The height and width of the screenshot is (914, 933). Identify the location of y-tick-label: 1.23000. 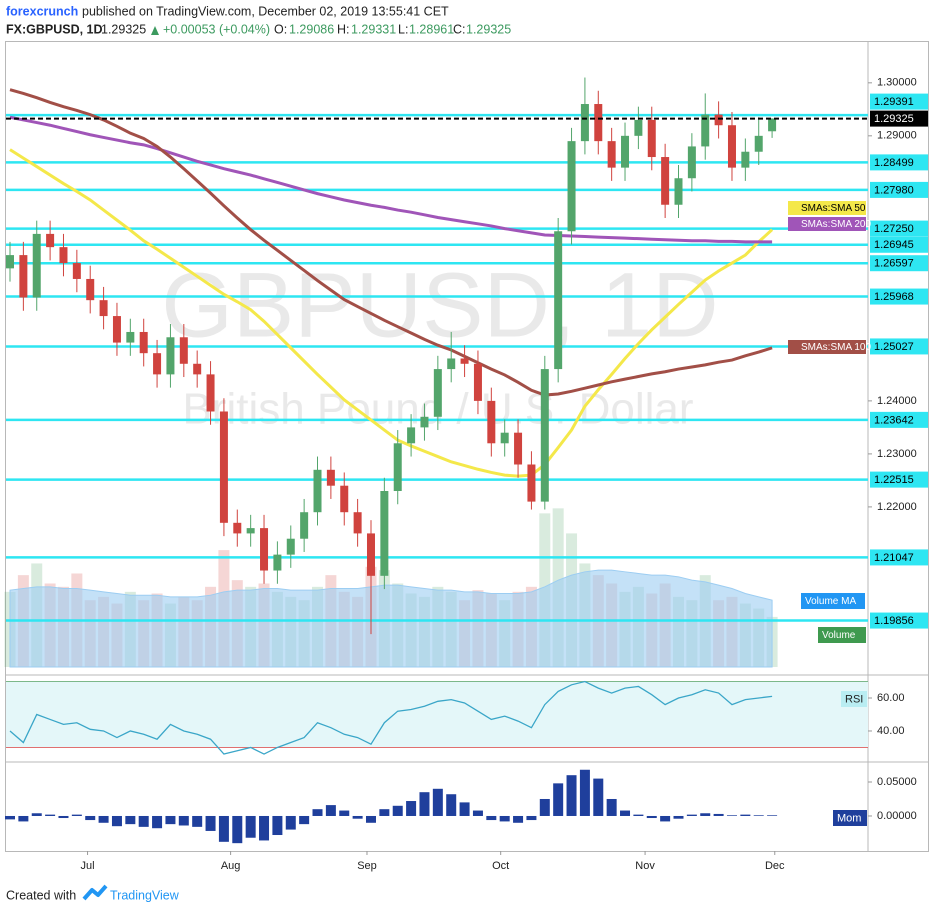
(897, 454).